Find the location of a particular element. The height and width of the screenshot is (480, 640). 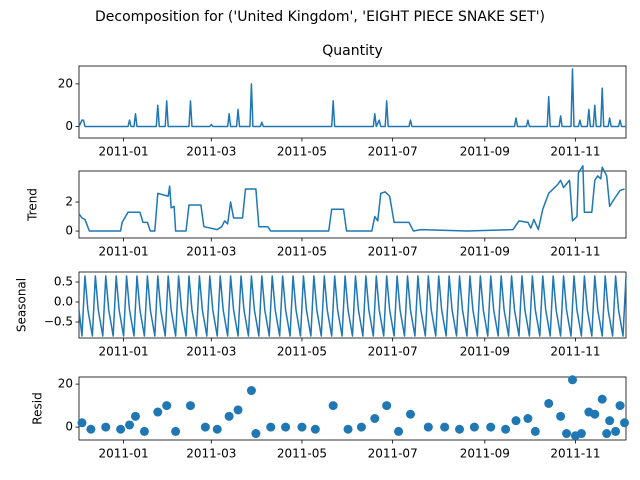

y-tick-label: 2 is located at coordinates (69, 202).